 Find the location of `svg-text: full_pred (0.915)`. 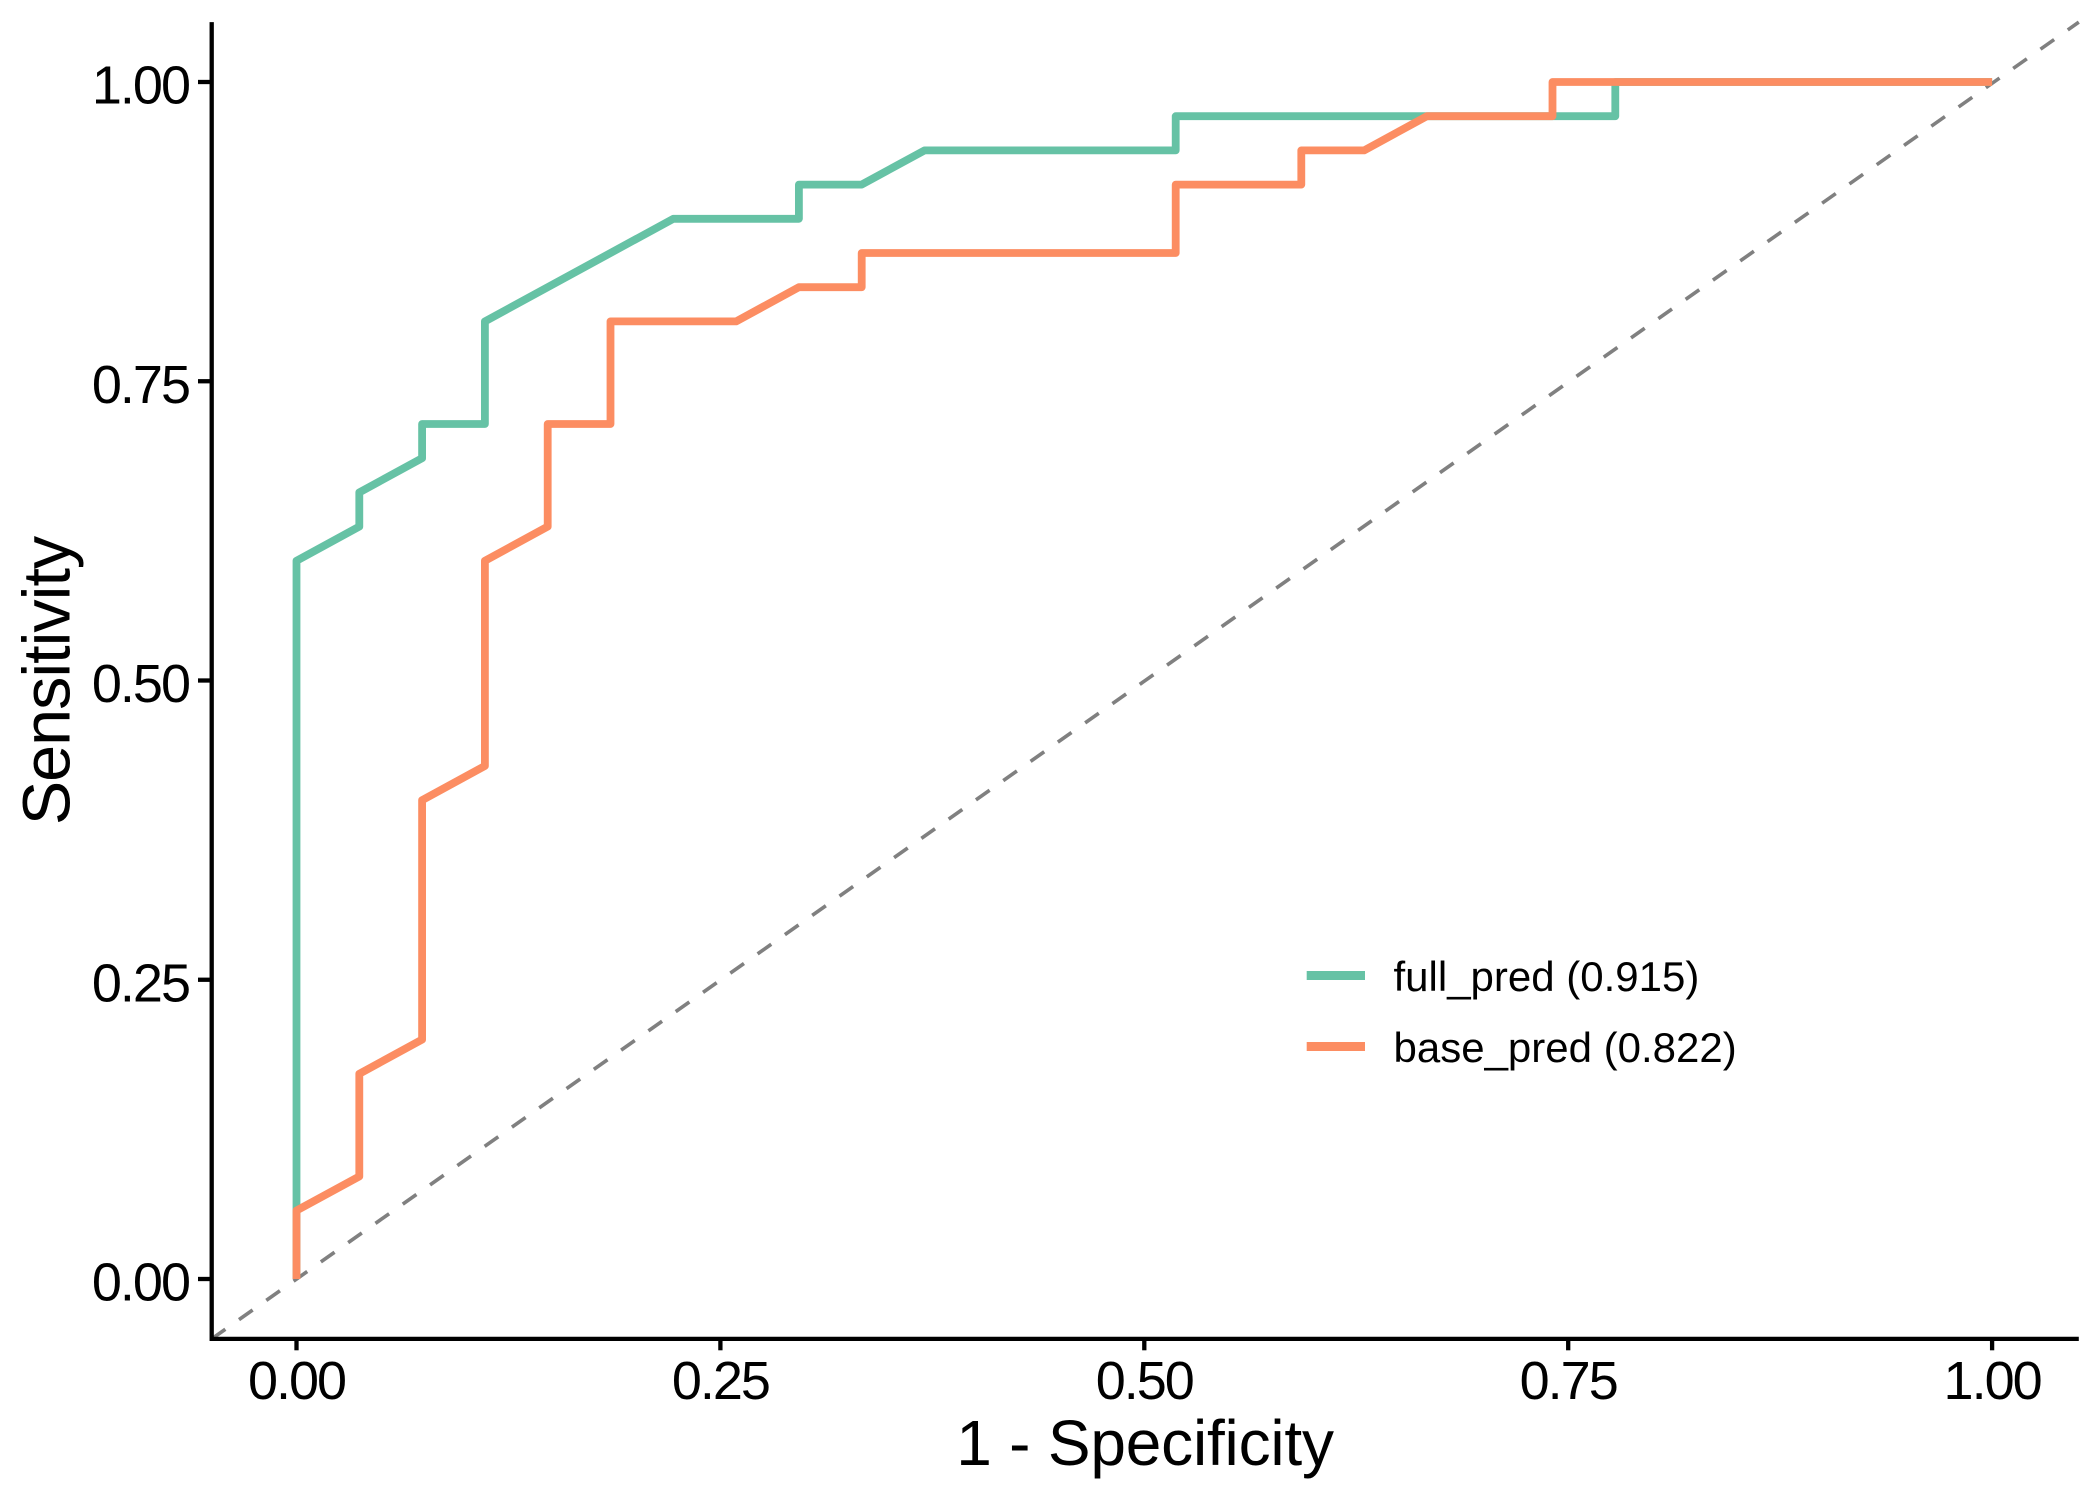

svg-text: full_pred (0.915) is located at coordinates (1547, 976).